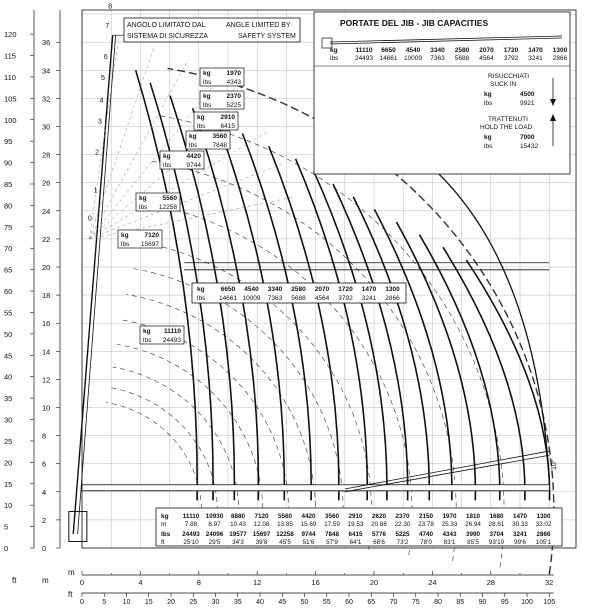 The height and width of the screenshot is (608, 590). I want to click on main-boom-edge, so click(96, 284).